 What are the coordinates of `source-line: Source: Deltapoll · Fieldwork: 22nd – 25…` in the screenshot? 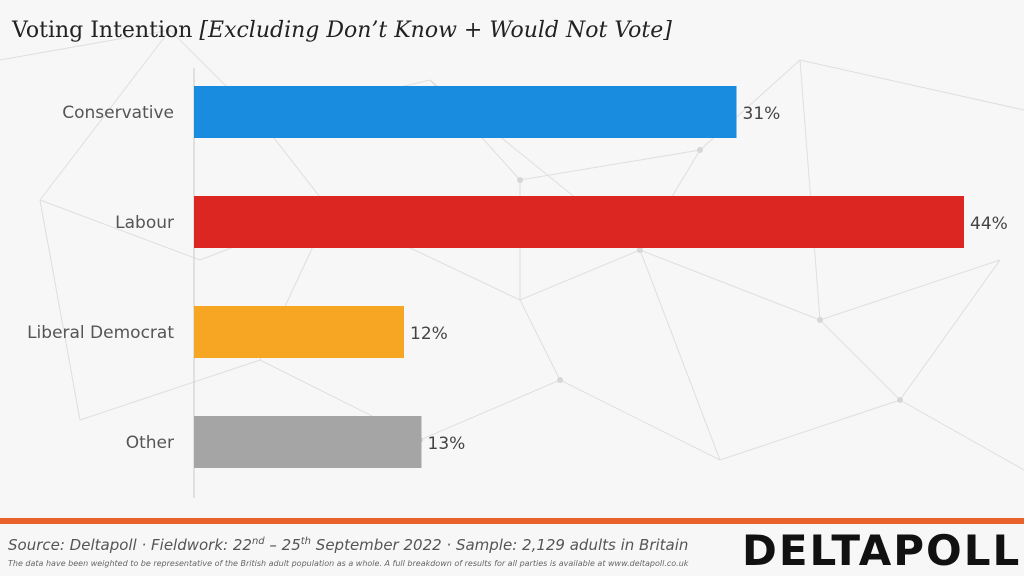 It's located at (348, 545).